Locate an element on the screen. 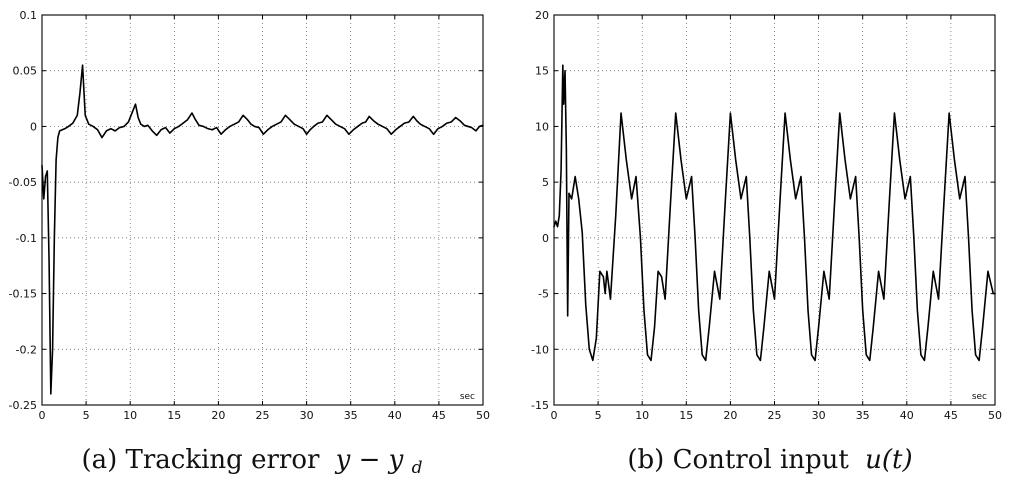  control-input-xtick-label: 25 is located at coordinates (775, 415).